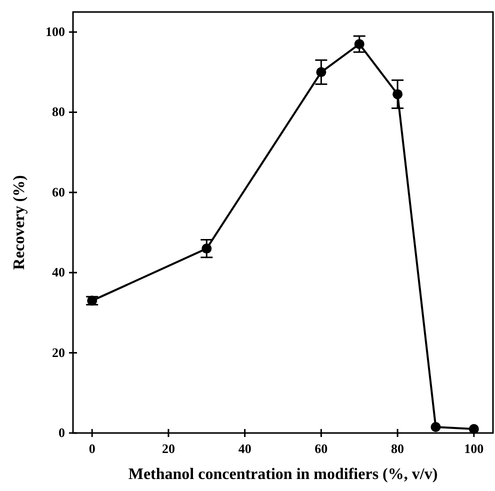 The height and width of the screenshot is (491, 495). What do you see at coordinates (321, 448) in the screenshot?
I see `x-tick-label: 60` at bounding box center [321, 448].